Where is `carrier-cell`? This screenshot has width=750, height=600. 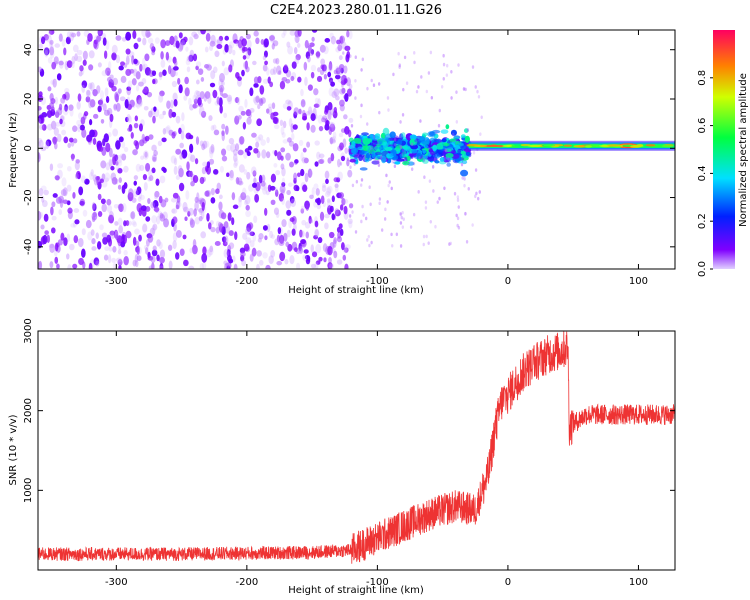
carrier-cell is located at coordinates (604, 146).